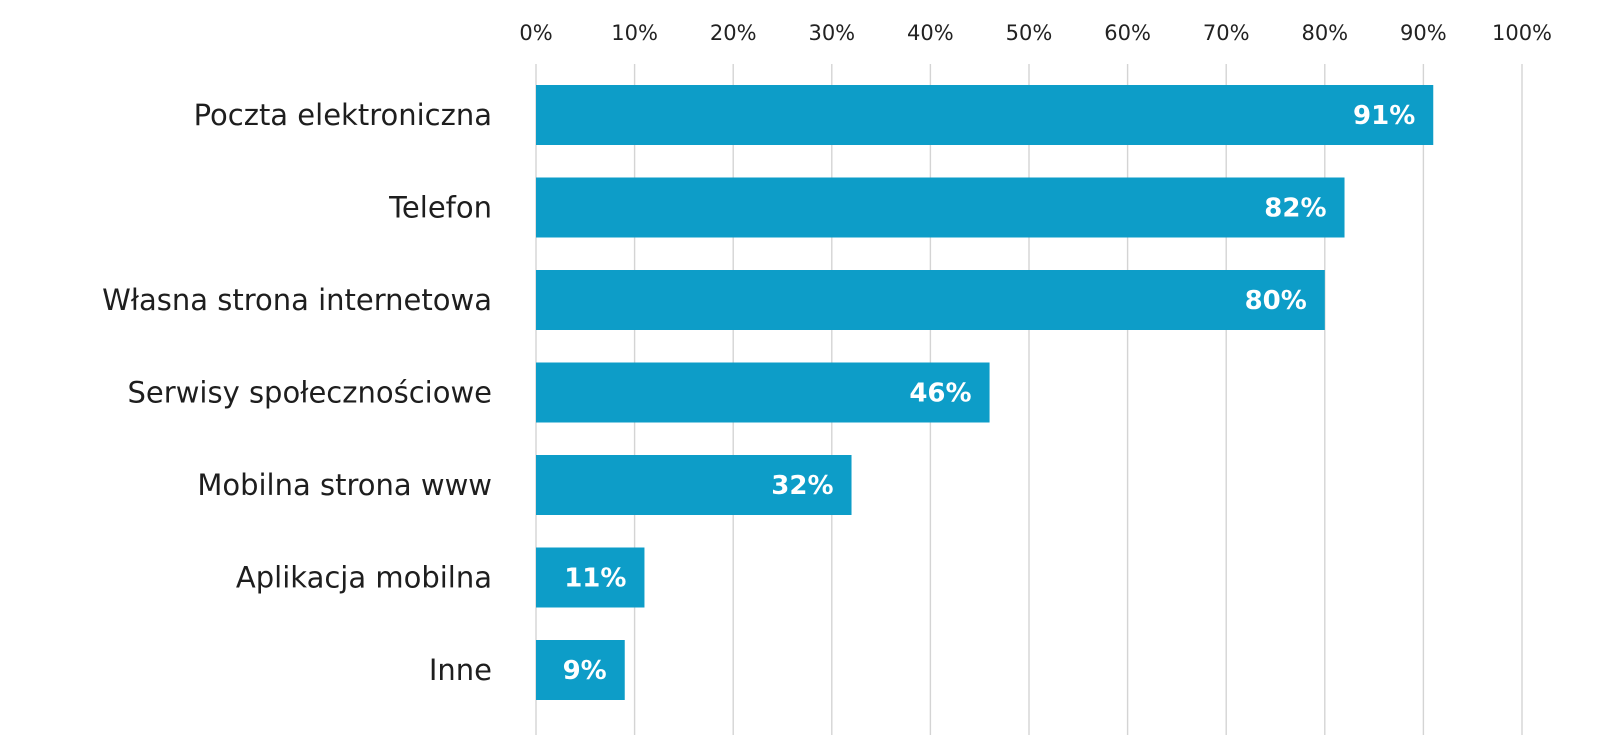 The height and width of the screenshot is (735, 1622). Describe the element at coordinates (1029, 33) in the screenshot. I see `x-tick-label: 50%` at that location.